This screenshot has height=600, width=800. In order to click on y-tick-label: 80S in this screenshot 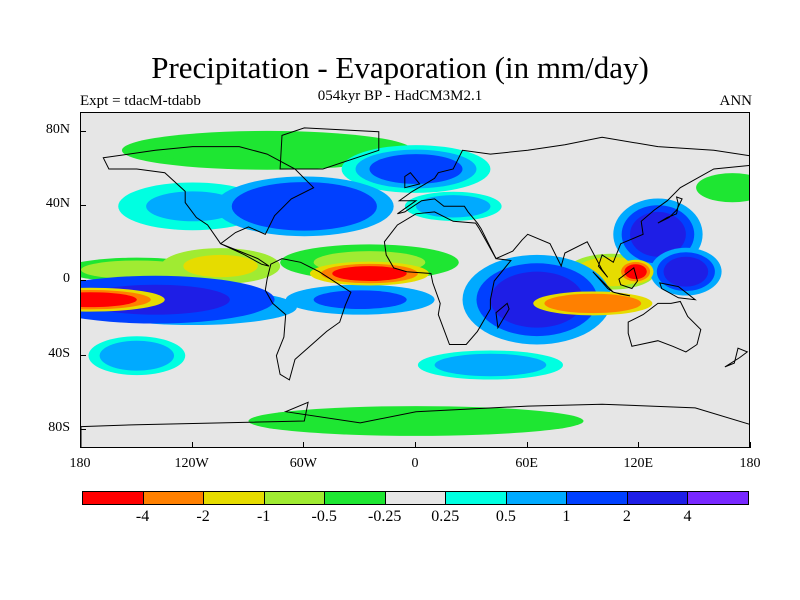, I will do `click(59, 428)`.